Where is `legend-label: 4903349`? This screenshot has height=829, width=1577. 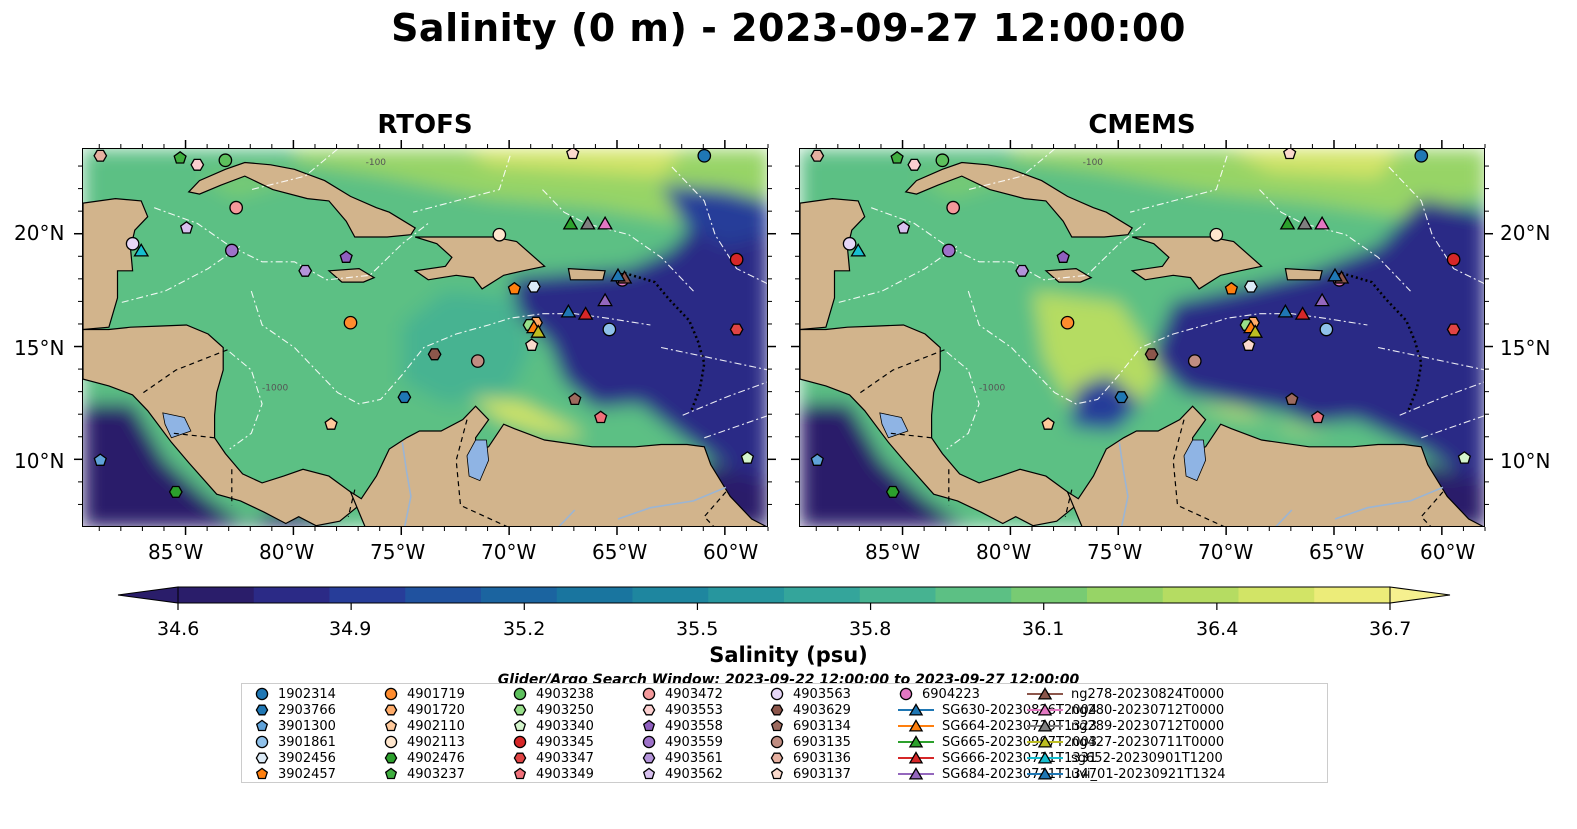 legend-label: 4903349 is located at coordinates (565, 774).